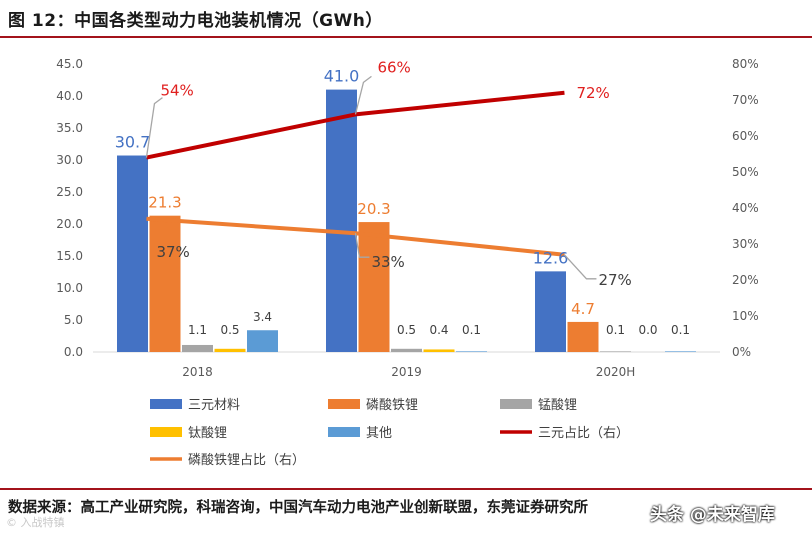 This screenshot has width=812, height=536. I want to click on y-right-tick-label: 50%, so click(745, 172).